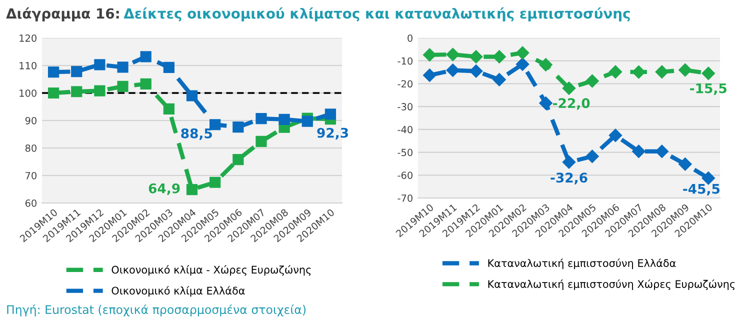 This screenshot has width=751, height=320. I want to click on annotation: -32,6, so click(569, 178).